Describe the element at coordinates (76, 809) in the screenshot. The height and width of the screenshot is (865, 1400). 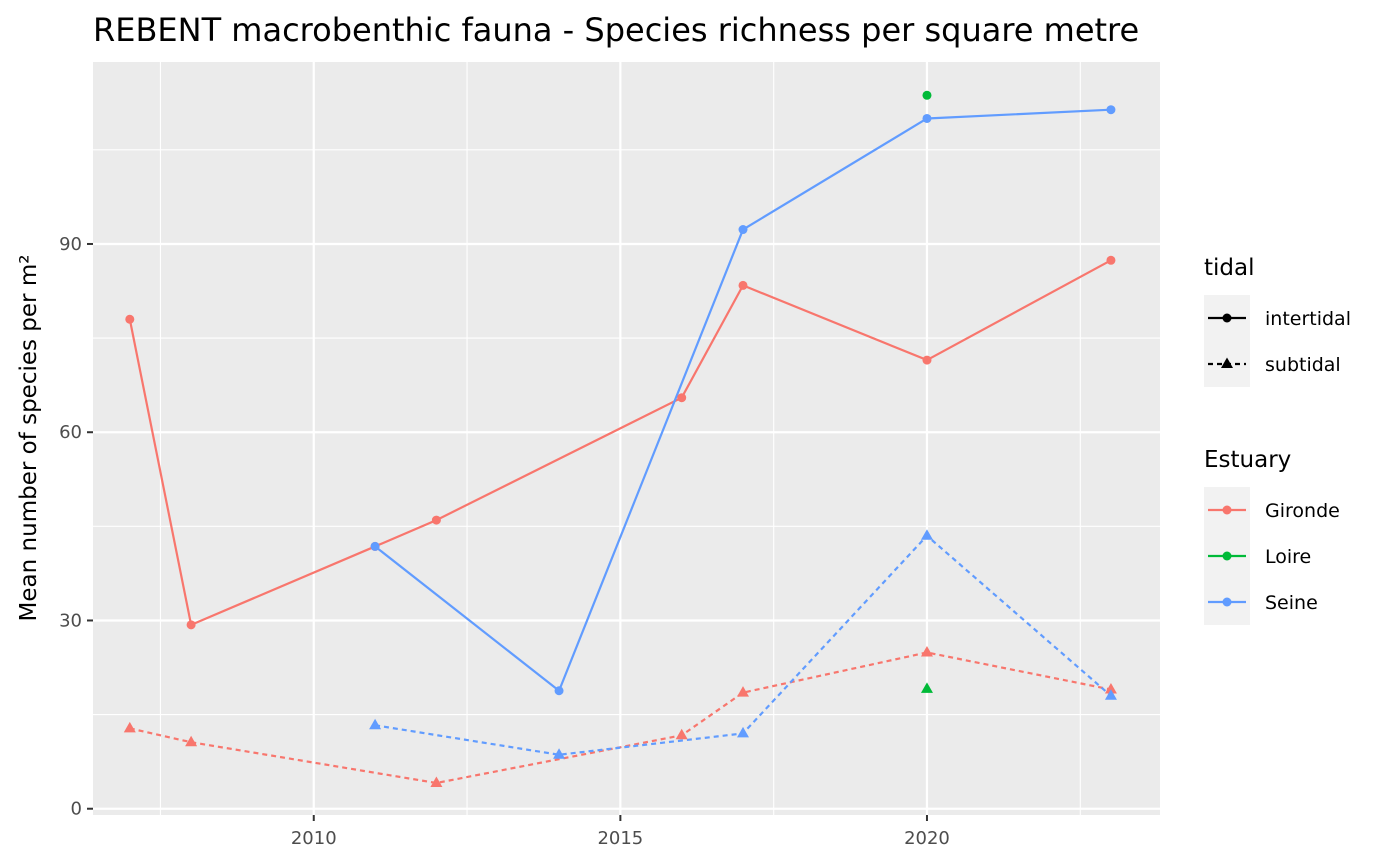
I see `y-tick-label: 0` at that location.